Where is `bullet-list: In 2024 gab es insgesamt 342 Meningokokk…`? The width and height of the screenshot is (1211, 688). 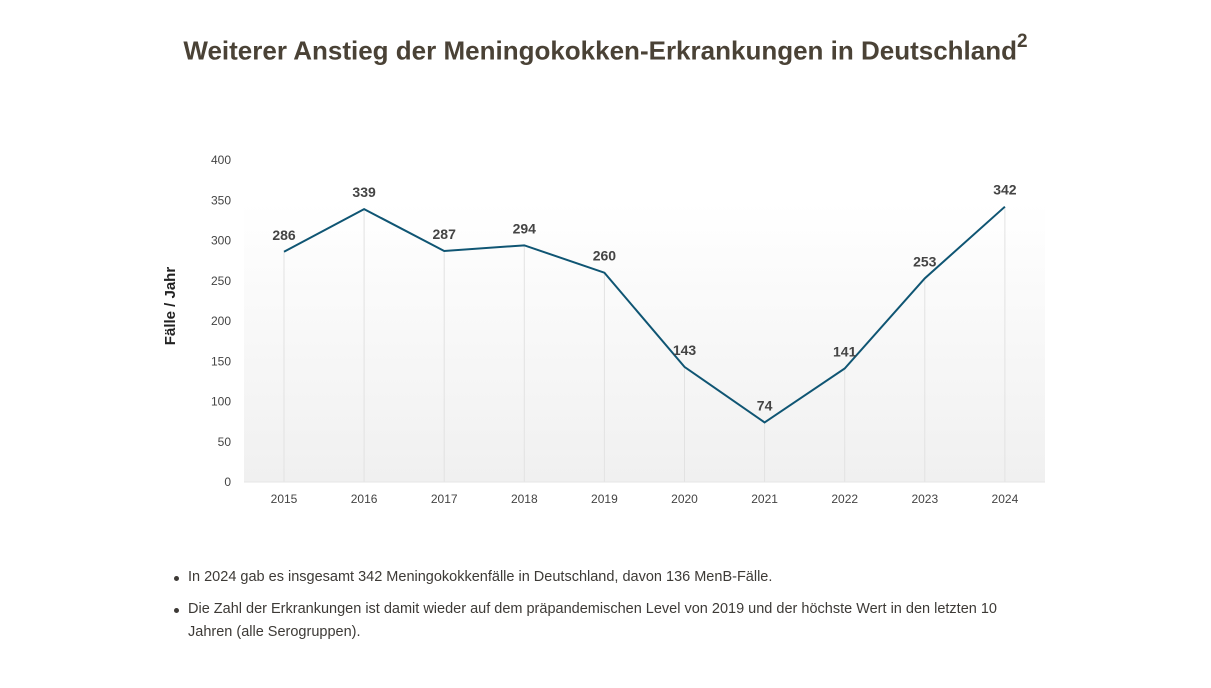 bullet-list: In 2024 gab es insgesamt 342 Meningokokk… is located at coordinates (604, 609).